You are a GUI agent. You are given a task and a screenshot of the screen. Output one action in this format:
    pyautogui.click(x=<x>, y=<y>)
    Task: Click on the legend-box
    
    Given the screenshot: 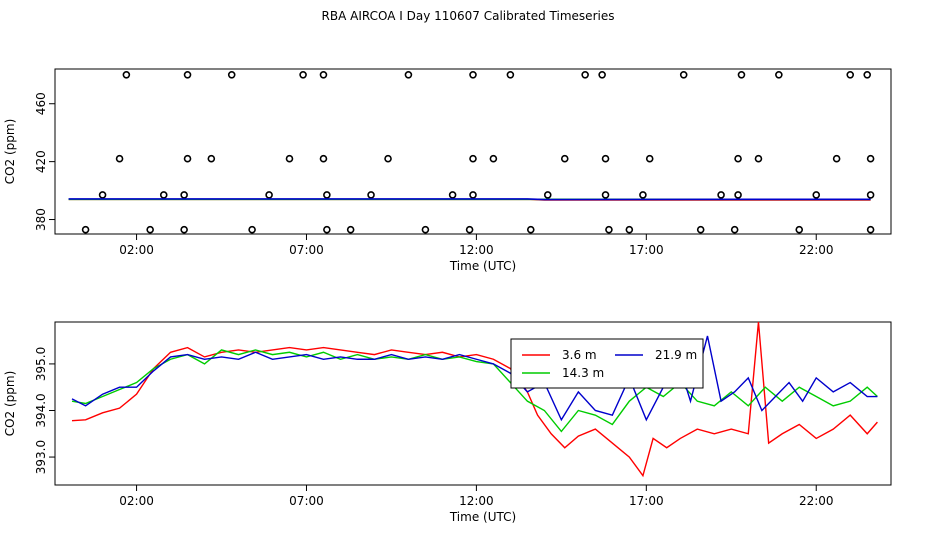 What is the action you would take?
    pyautogui.click(x=607, y=363)
    